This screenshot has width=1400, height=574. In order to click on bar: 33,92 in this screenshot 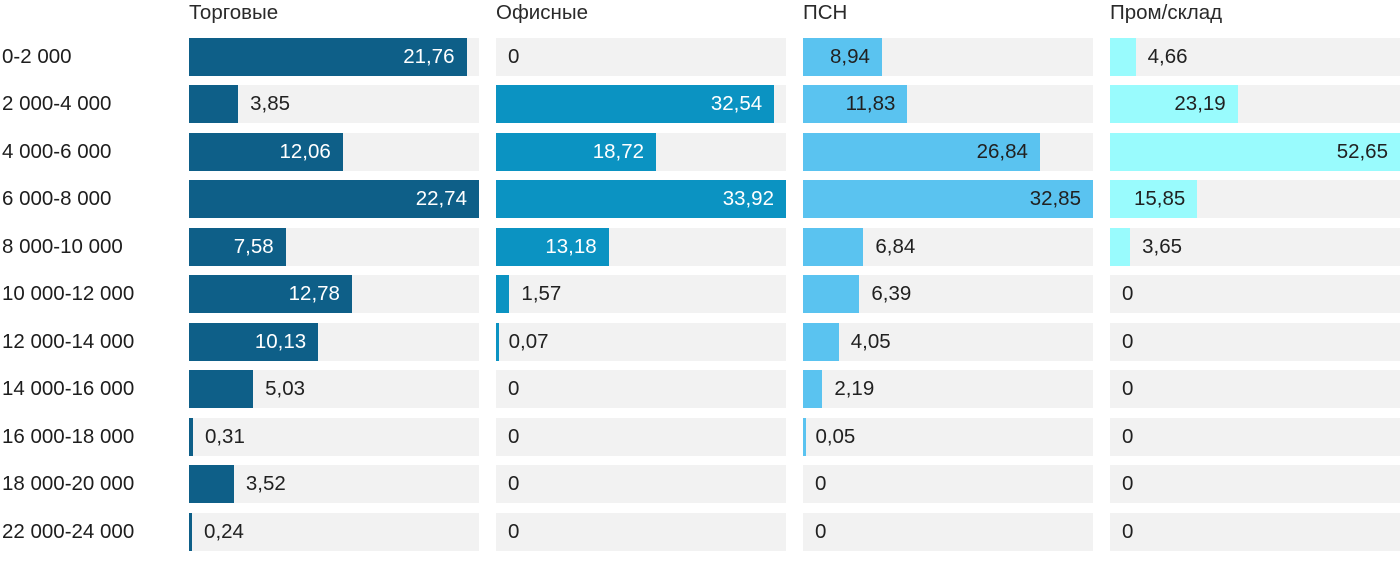, I will do `click(641, 199)`.